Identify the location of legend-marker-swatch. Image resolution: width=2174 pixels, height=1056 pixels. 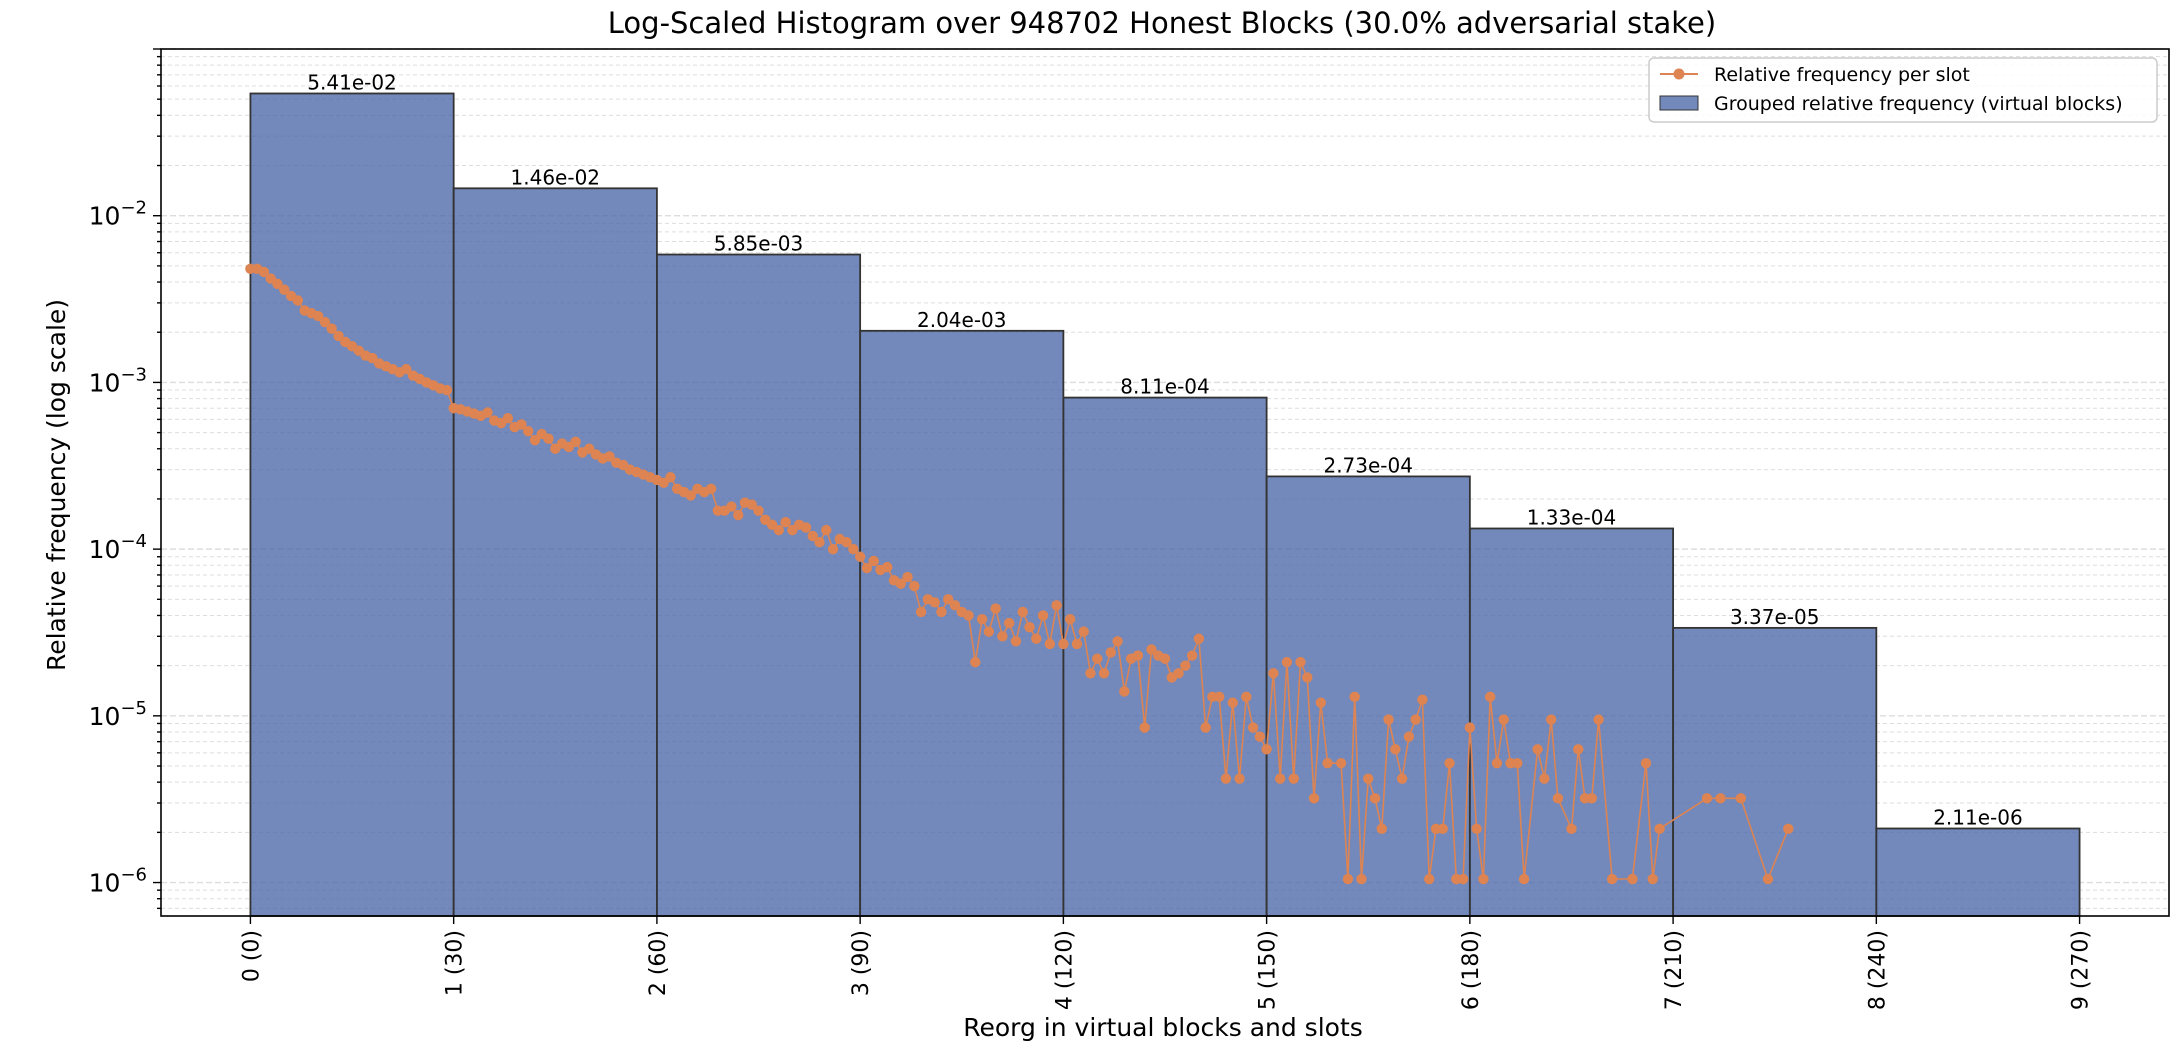
(1679, 74).